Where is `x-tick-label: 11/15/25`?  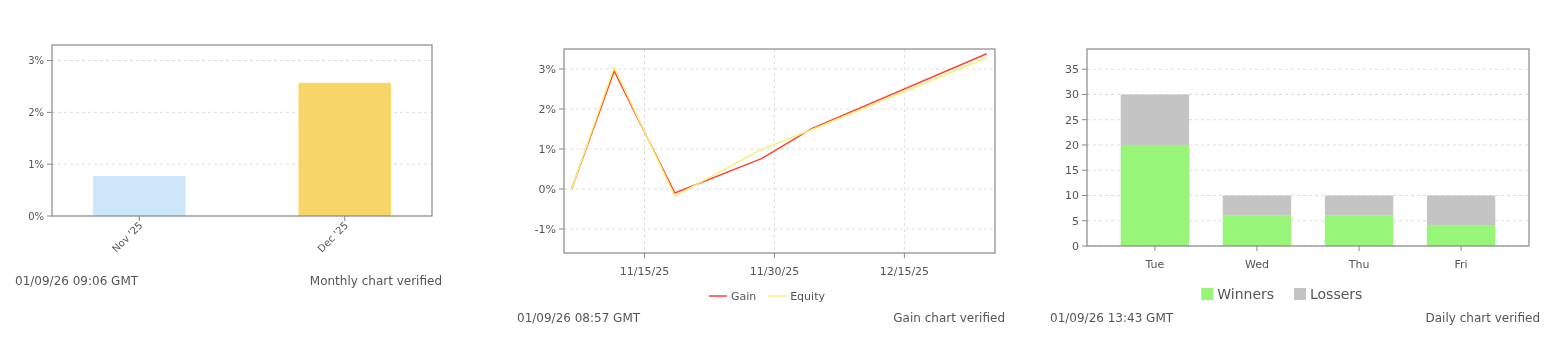 x-tick-label: 11/15/25 is located at coordinates (644, 271).